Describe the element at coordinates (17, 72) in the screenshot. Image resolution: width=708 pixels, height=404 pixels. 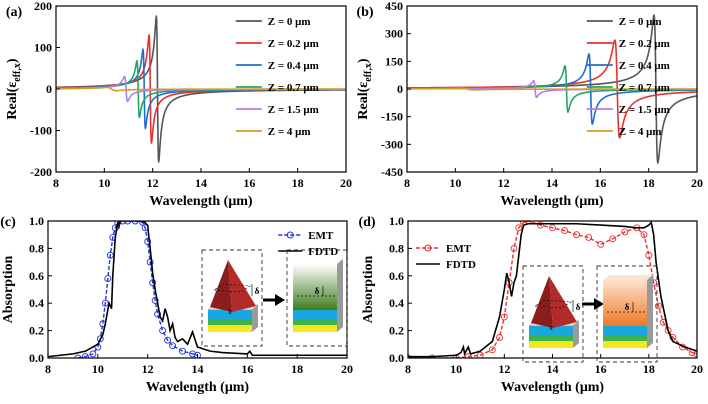
I see `y-axis-label-sub: eff,x` at that location.